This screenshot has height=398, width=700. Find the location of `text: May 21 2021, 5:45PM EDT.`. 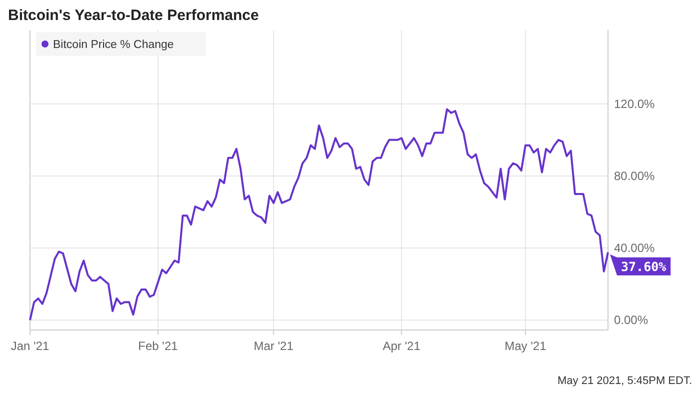

text: May 21 2021, 5:45PM EDT. is located at coordinates (624, 381).